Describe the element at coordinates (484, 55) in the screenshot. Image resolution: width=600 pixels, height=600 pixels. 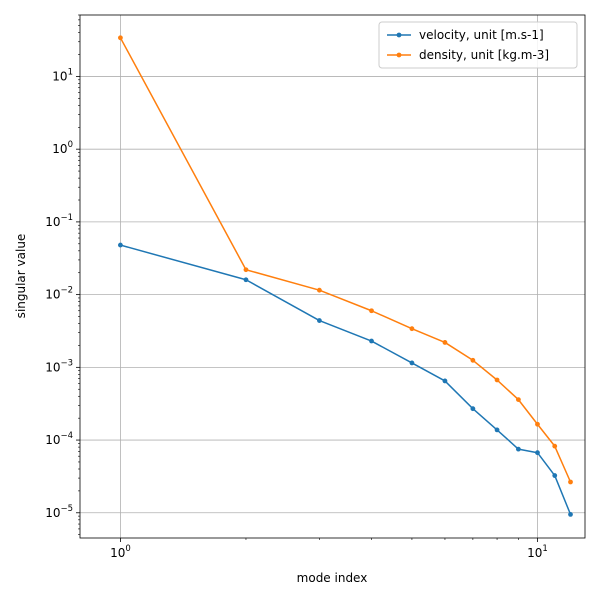
I see `legend-label: density, unit [kg.m-3]` at that location.